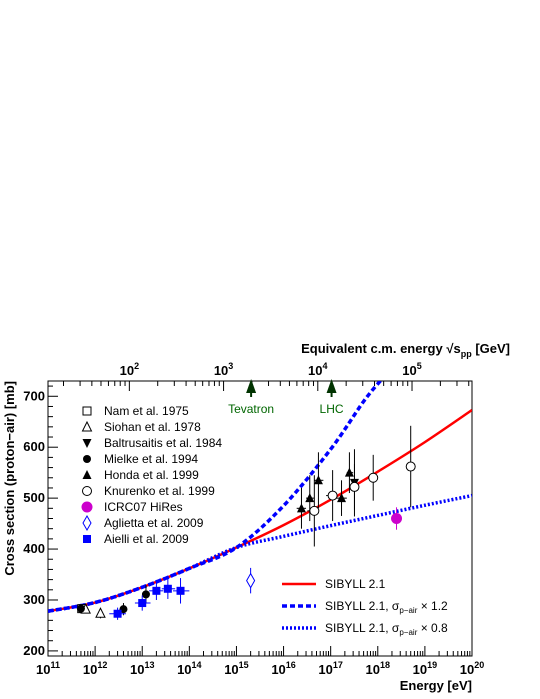 The image size is (540, 699). Describe the element at coordinates (146, 411) in the screenshot. I see `legend-label: Nam et al. 1975` at that location.